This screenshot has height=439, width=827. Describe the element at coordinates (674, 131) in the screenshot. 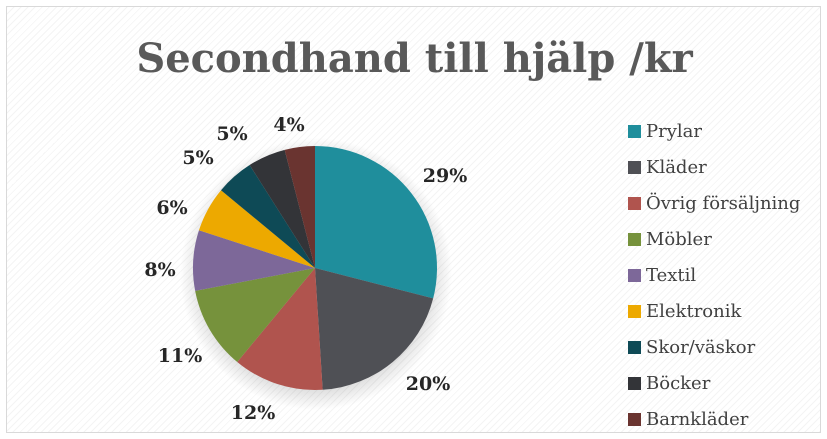

I see `legend-label-1: Prylar` at that location.